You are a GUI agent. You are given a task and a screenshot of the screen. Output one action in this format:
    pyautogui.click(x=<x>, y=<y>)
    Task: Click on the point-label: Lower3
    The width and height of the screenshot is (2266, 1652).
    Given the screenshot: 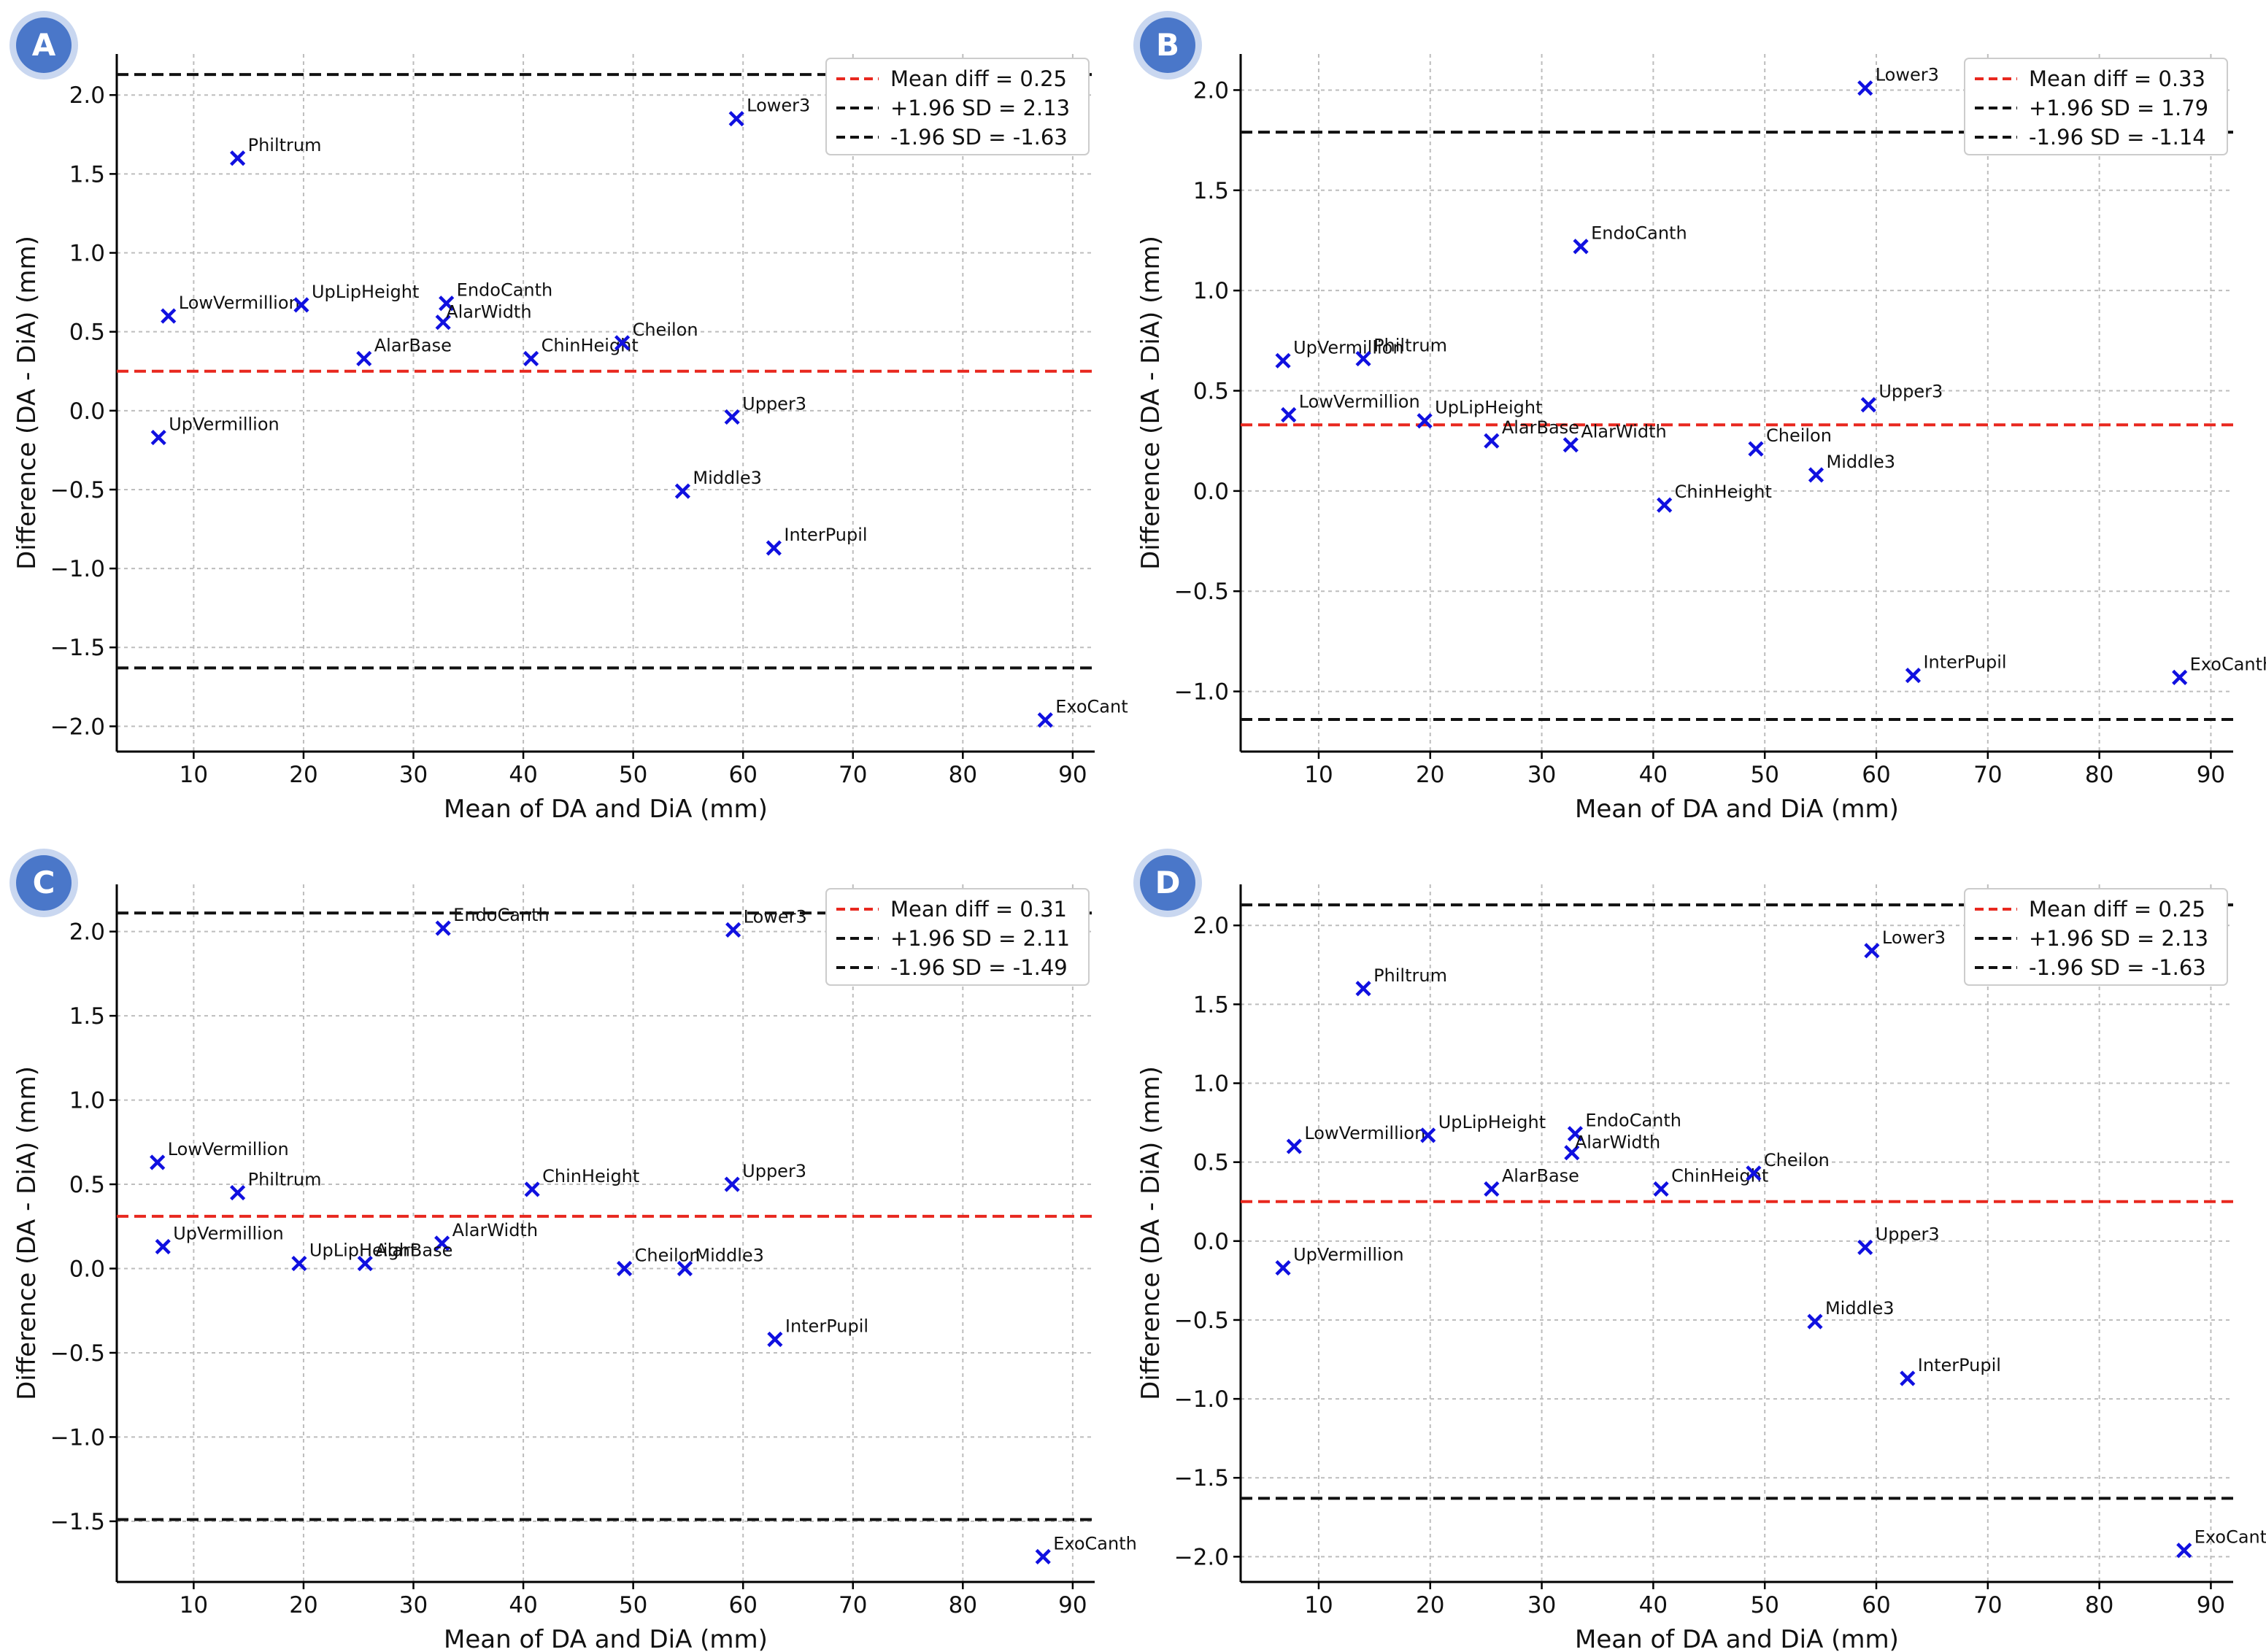 What is the action you would take?
    pyautogui.click(x=1907, y=75)
    